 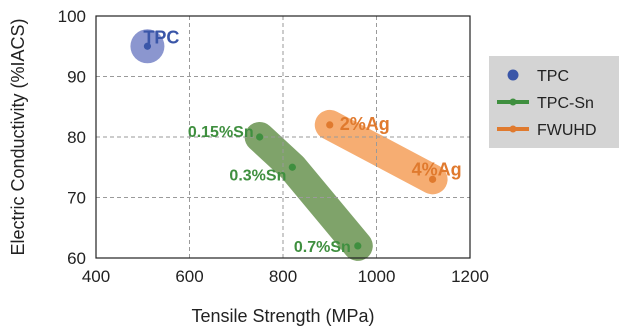 What do you see at coordinates (470, 276) in the screenshot?
I see `x-tick-label: 1200` at bounding box center [470, 276].